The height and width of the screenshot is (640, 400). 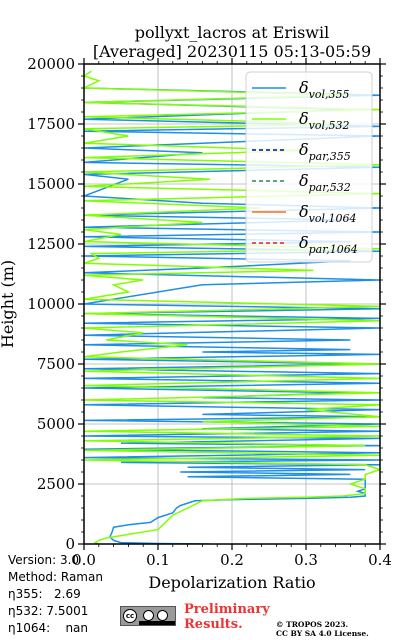 I want to click on sa-icon, so click(x=162, y=615).